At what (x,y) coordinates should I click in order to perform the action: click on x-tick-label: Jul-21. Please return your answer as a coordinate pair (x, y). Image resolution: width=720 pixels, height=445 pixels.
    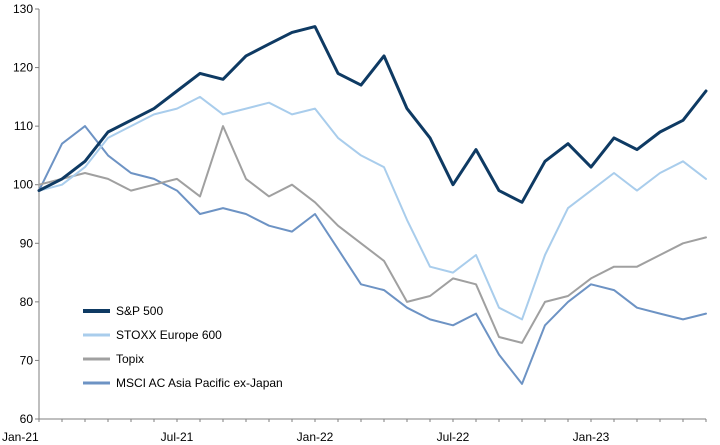
    Looking at the image, I should click on (177, 437).